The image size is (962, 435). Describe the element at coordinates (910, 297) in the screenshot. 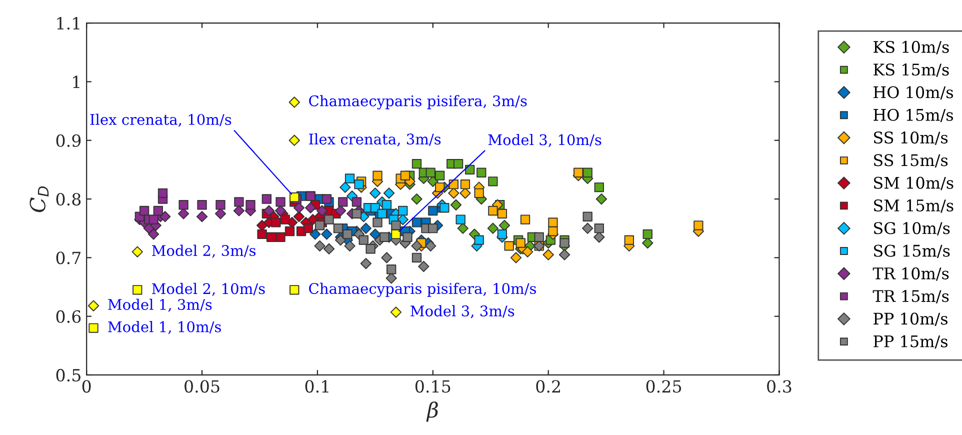

I see `legend-label: TR 15m/s` at that location.